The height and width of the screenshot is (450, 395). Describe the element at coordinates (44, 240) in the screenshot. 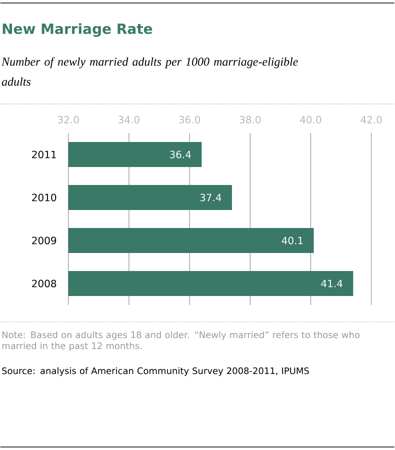

I see `y-tick-label: 2009` at that location.